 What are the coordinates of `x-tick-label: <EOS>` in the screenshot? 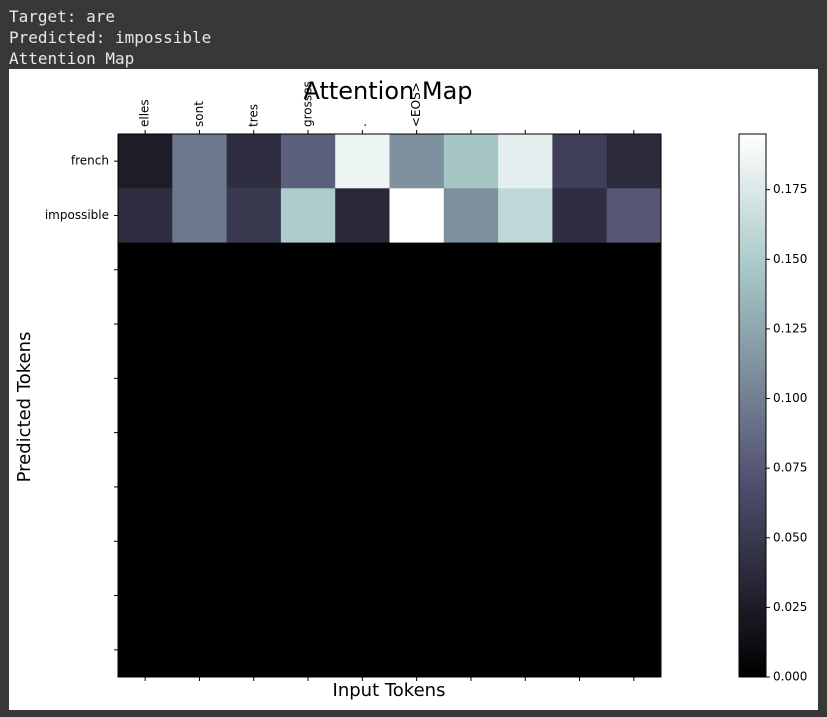 It's located at (416, 104).